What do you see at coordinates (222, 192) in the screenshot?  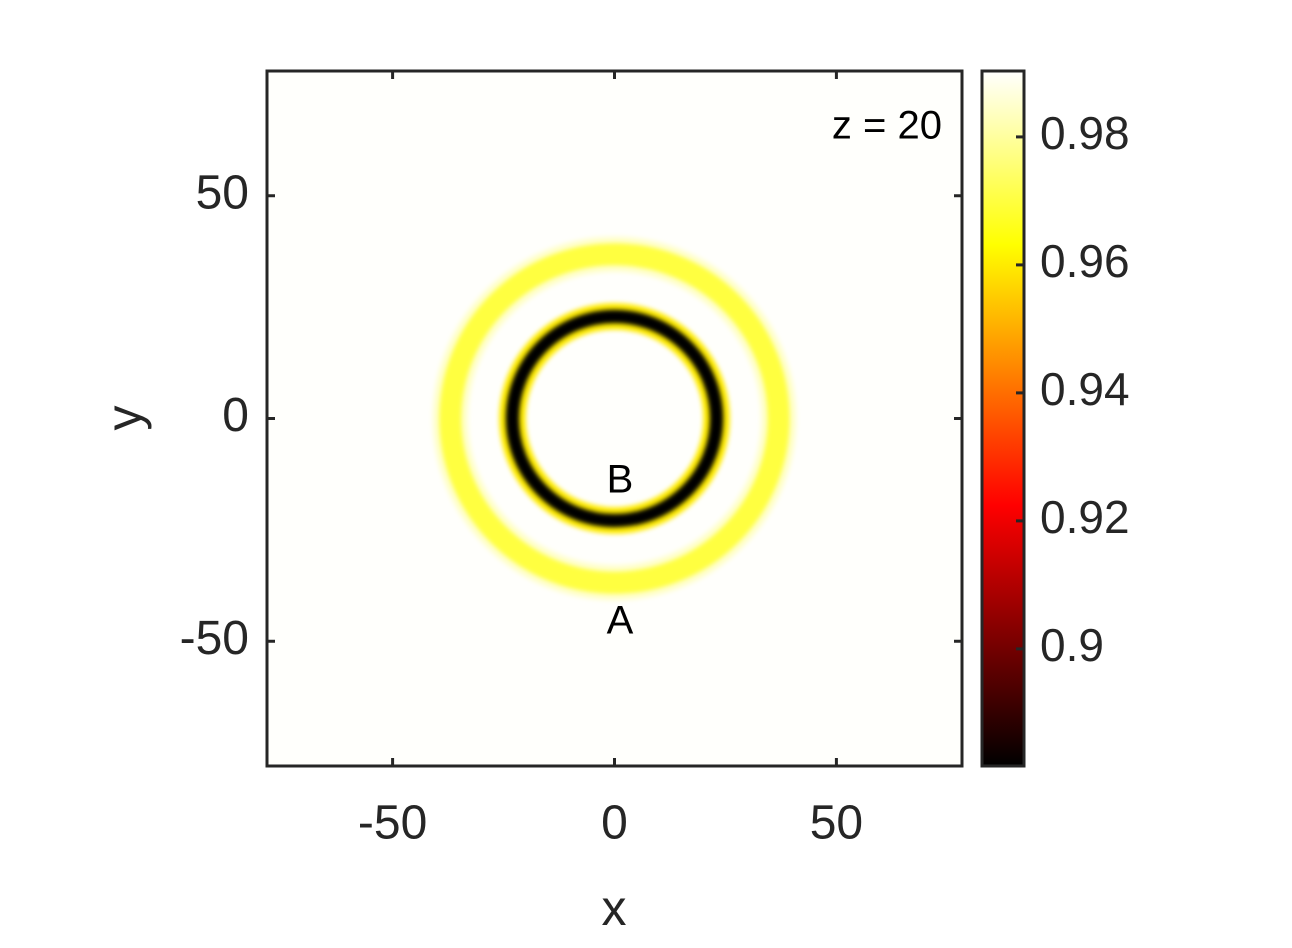 I see `y-tick-label: 50` at bounding box center [222, 192].